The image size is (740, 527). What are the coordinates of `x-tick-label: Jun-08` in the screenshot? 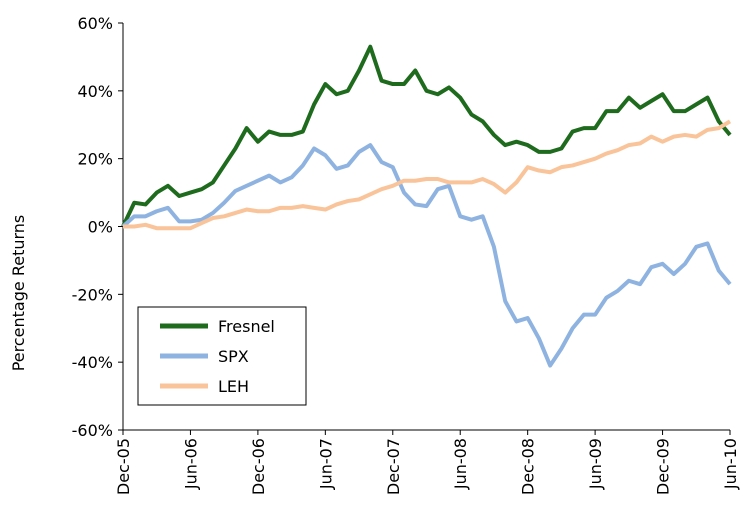 It's located at (460, 464).